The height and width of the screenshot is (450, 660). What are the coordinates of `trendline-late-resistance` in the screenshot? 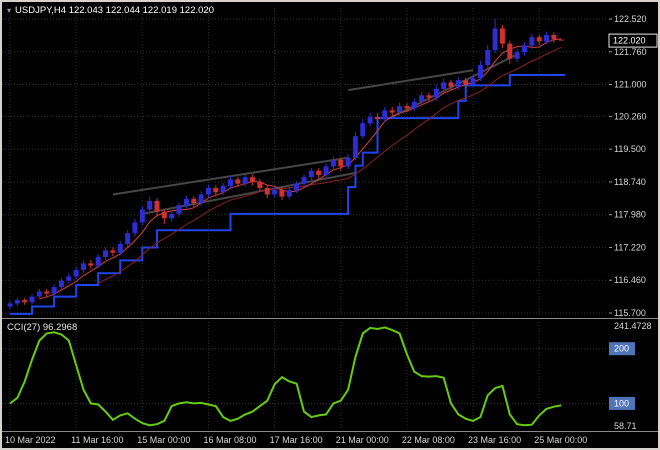 It's located at (410, 80).